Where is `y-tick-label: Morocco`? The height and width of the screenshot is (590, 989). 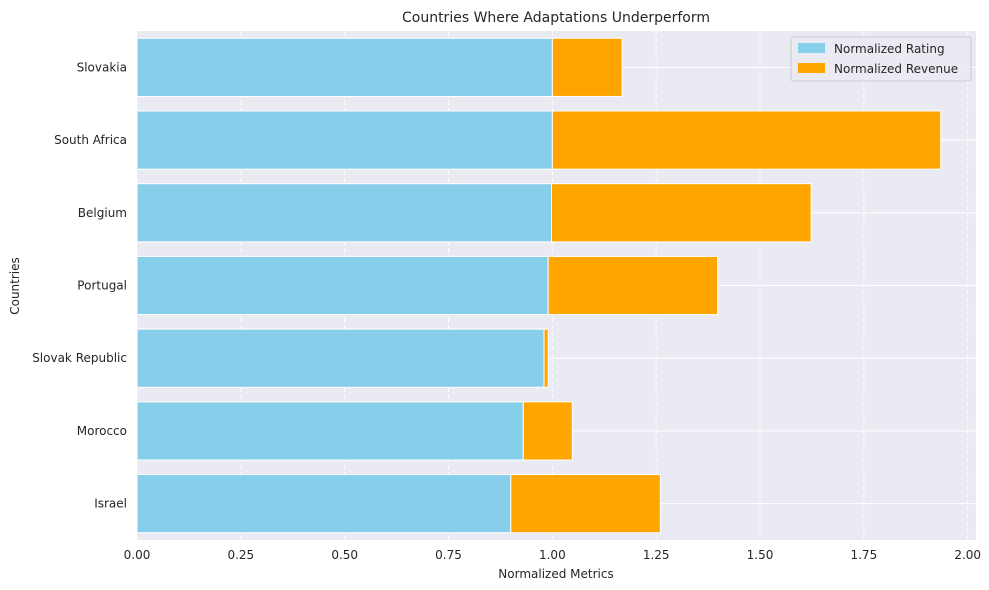
y-tick-label: Morocco is located at coordinates (102, 431).